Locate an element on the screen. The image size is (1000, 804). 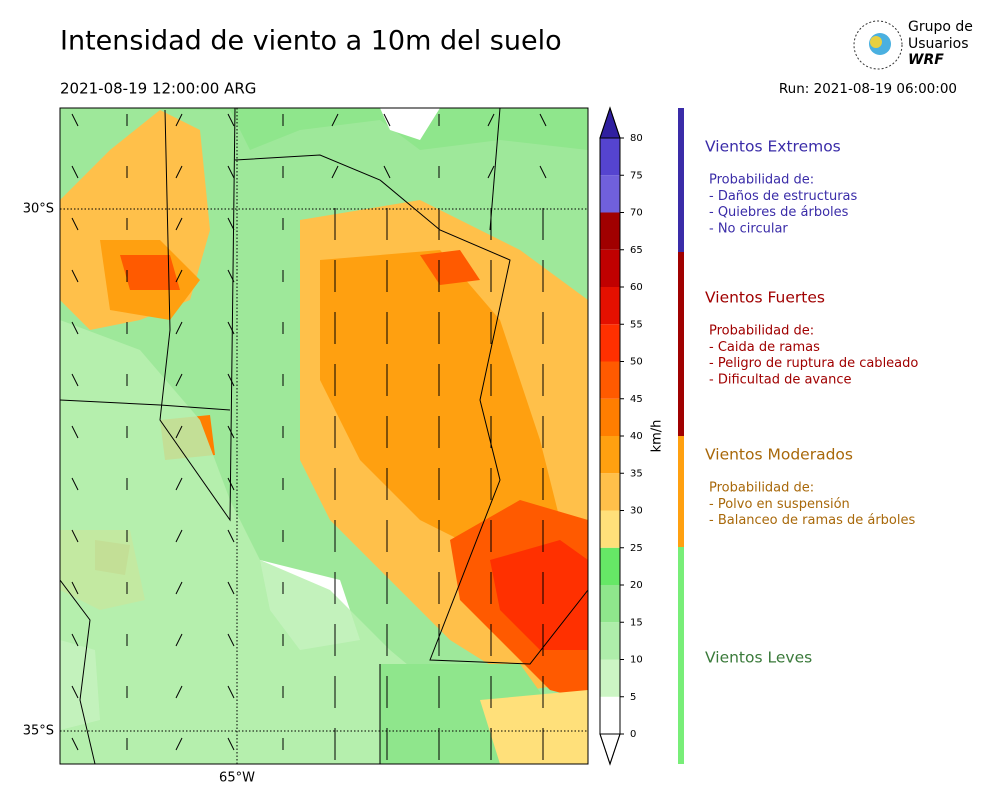
colorbar-tick-label: 30 is located at coordinates (636, 511).